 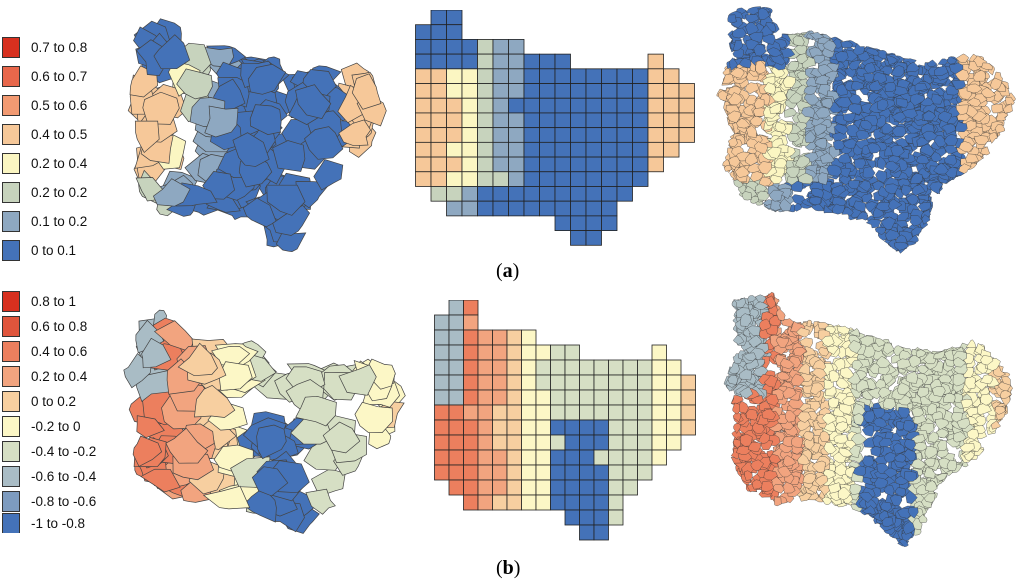 What do you see at coordinates (48, 451) in the screenshot?
I see `legend-item: -0.4 to -0.2` at bounding box center [48, 451].